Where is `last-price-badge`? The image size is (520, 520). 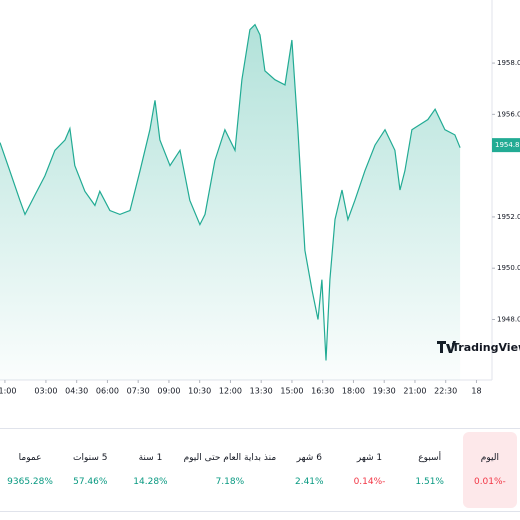 last-price-badge is located at coordinates (506, 145).